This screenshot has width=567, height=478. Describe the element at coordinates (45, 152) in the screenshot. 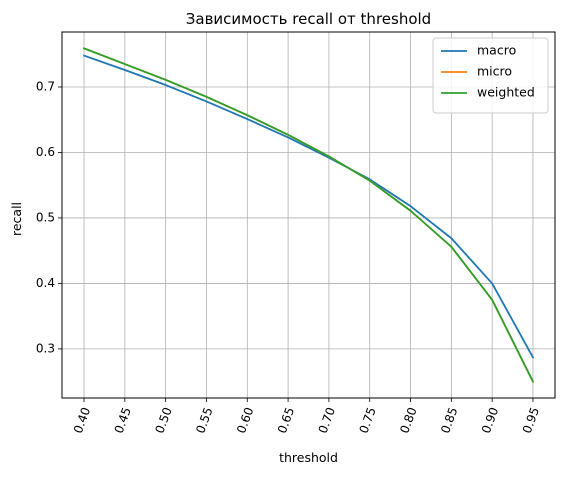

I see `y-tick-label: 0.6` at that location.